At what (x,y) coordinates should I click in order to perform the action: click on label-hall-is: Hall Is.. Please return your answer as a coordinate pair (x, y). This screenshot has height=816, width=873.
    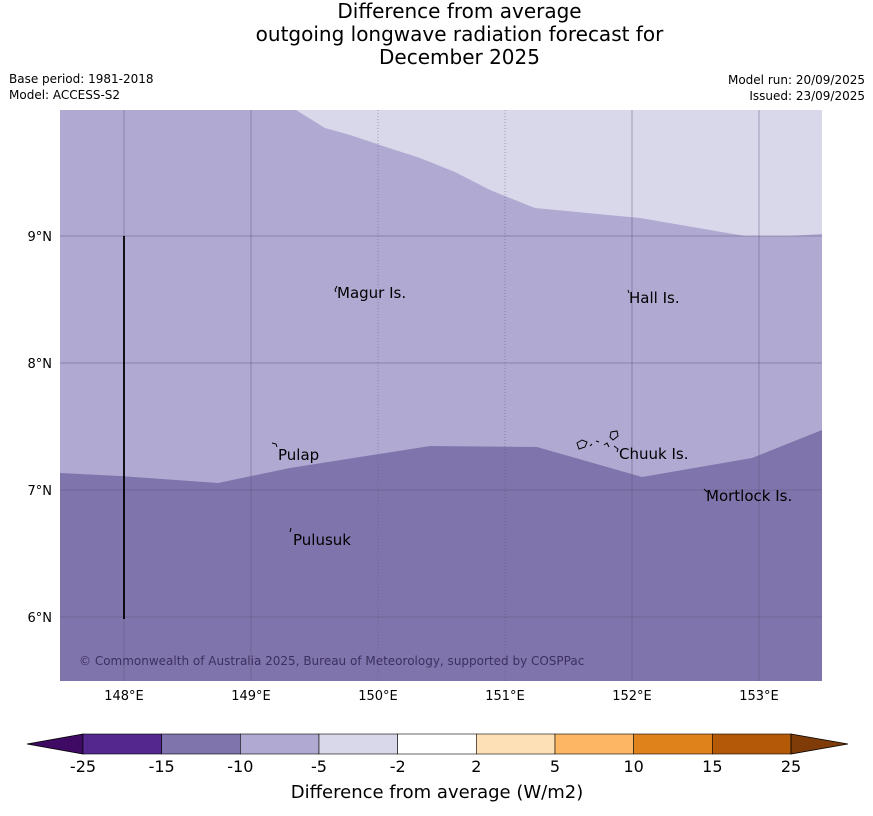
    Looking at the image, I should click on (654, 298).